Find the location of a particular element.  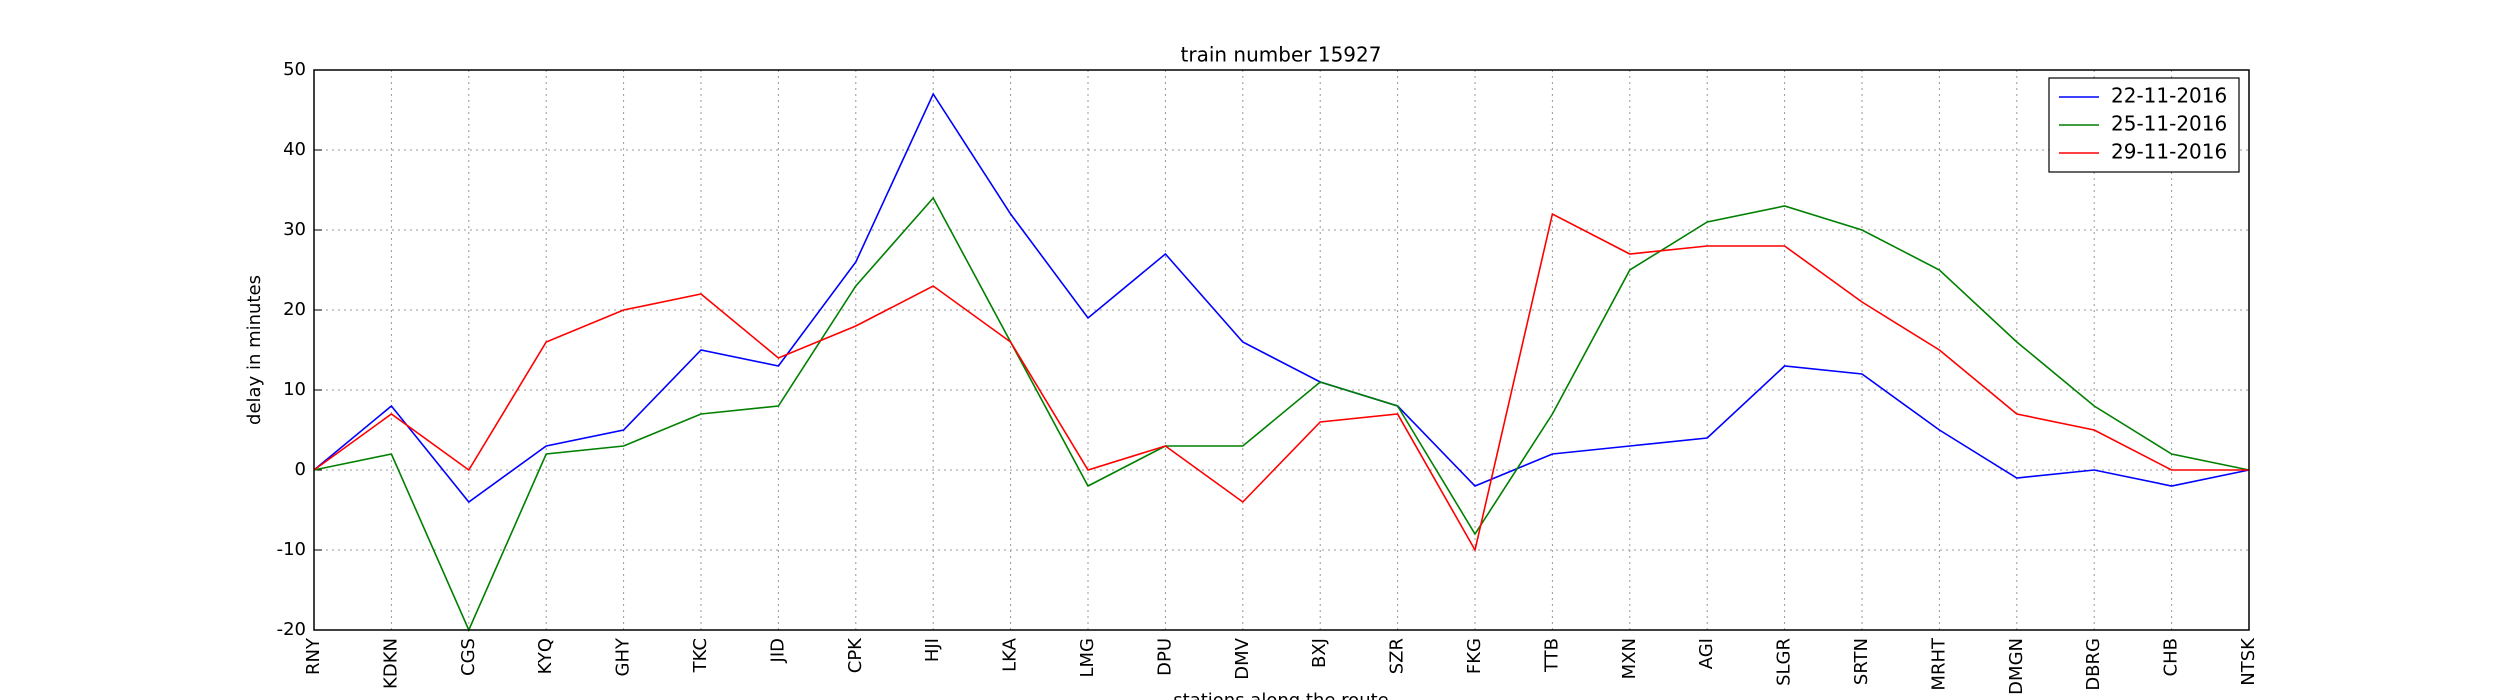

x-tick-label: TTB is located at coordinates (1551, 655).